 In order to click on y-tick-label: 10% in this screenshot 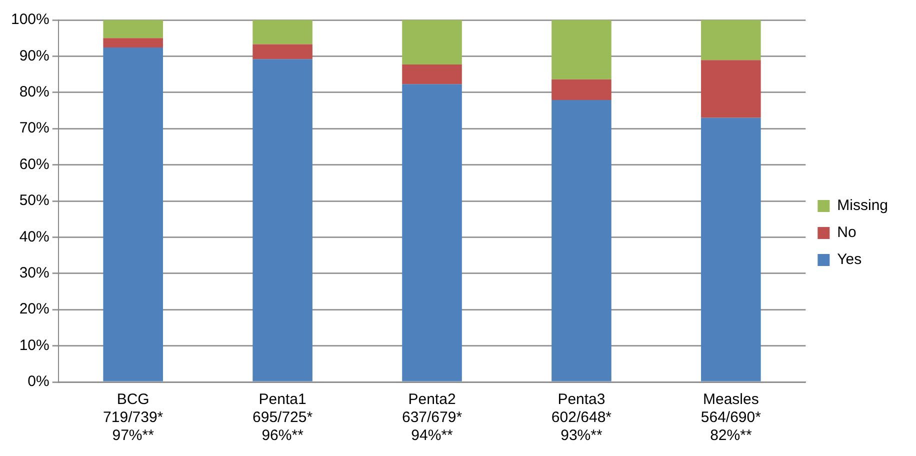, I will do `click(34, 345)`.